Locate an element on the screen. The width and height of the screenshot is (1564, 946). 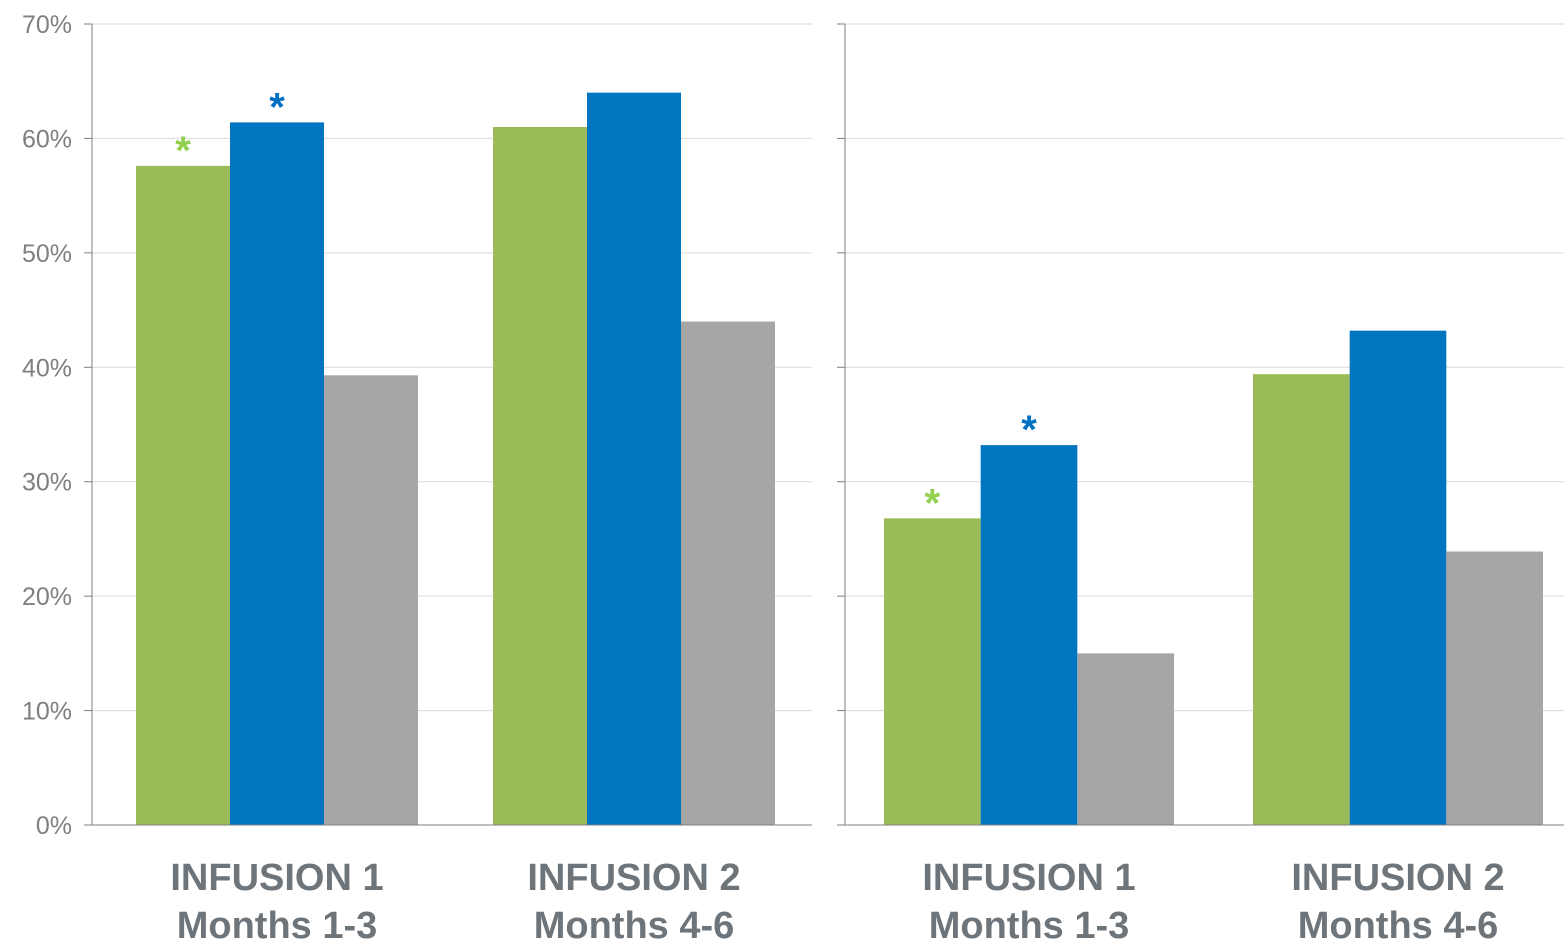
y-tick-label: 0% is located at coordinates (54, 826).